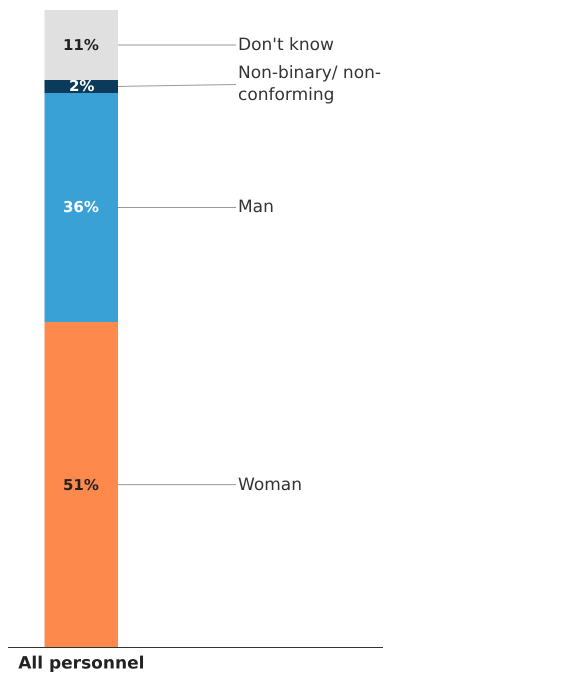 The image size is (580, 681). I want to click on data-label: 2%, so click(81, 86).